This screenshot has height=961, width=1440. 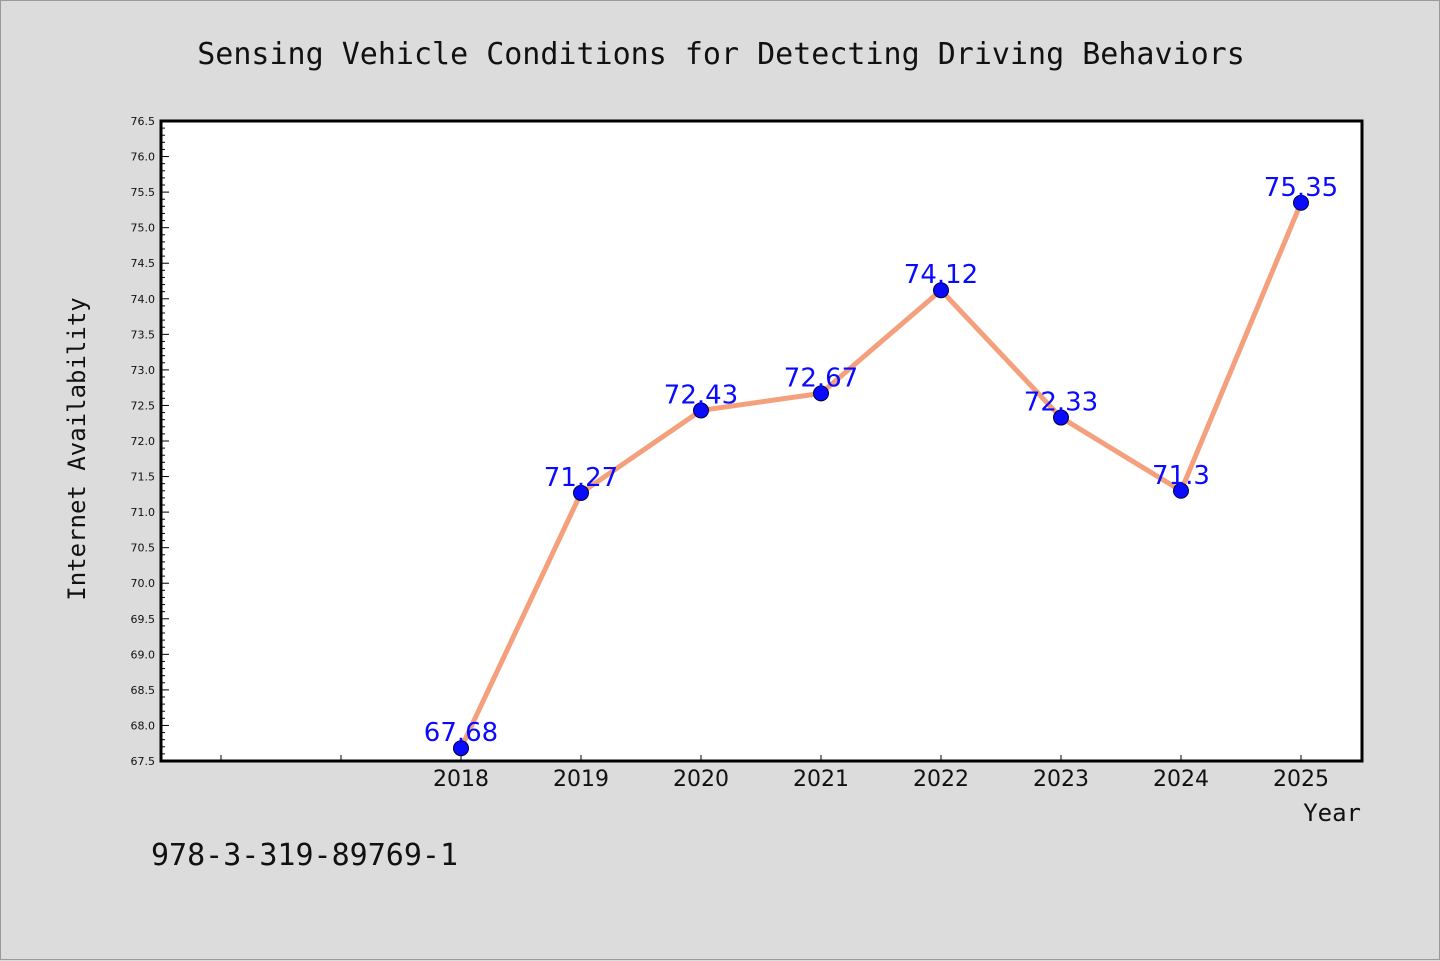 I want to click on data-label: 71.27, so click(x=581, y=478).